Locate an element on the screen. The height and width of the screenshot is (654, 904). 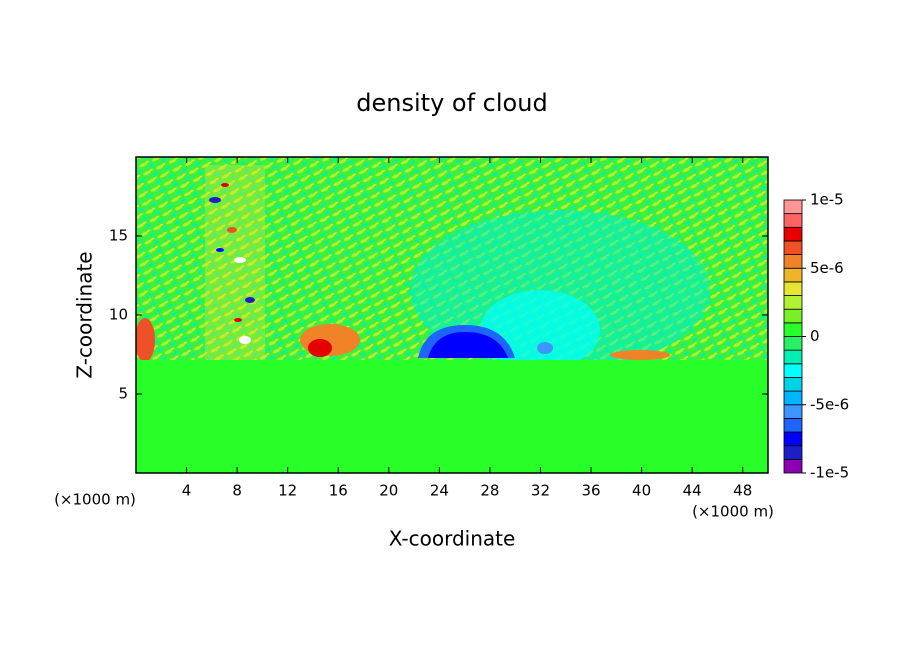
noisy-column is located at coordinates (235, 262).